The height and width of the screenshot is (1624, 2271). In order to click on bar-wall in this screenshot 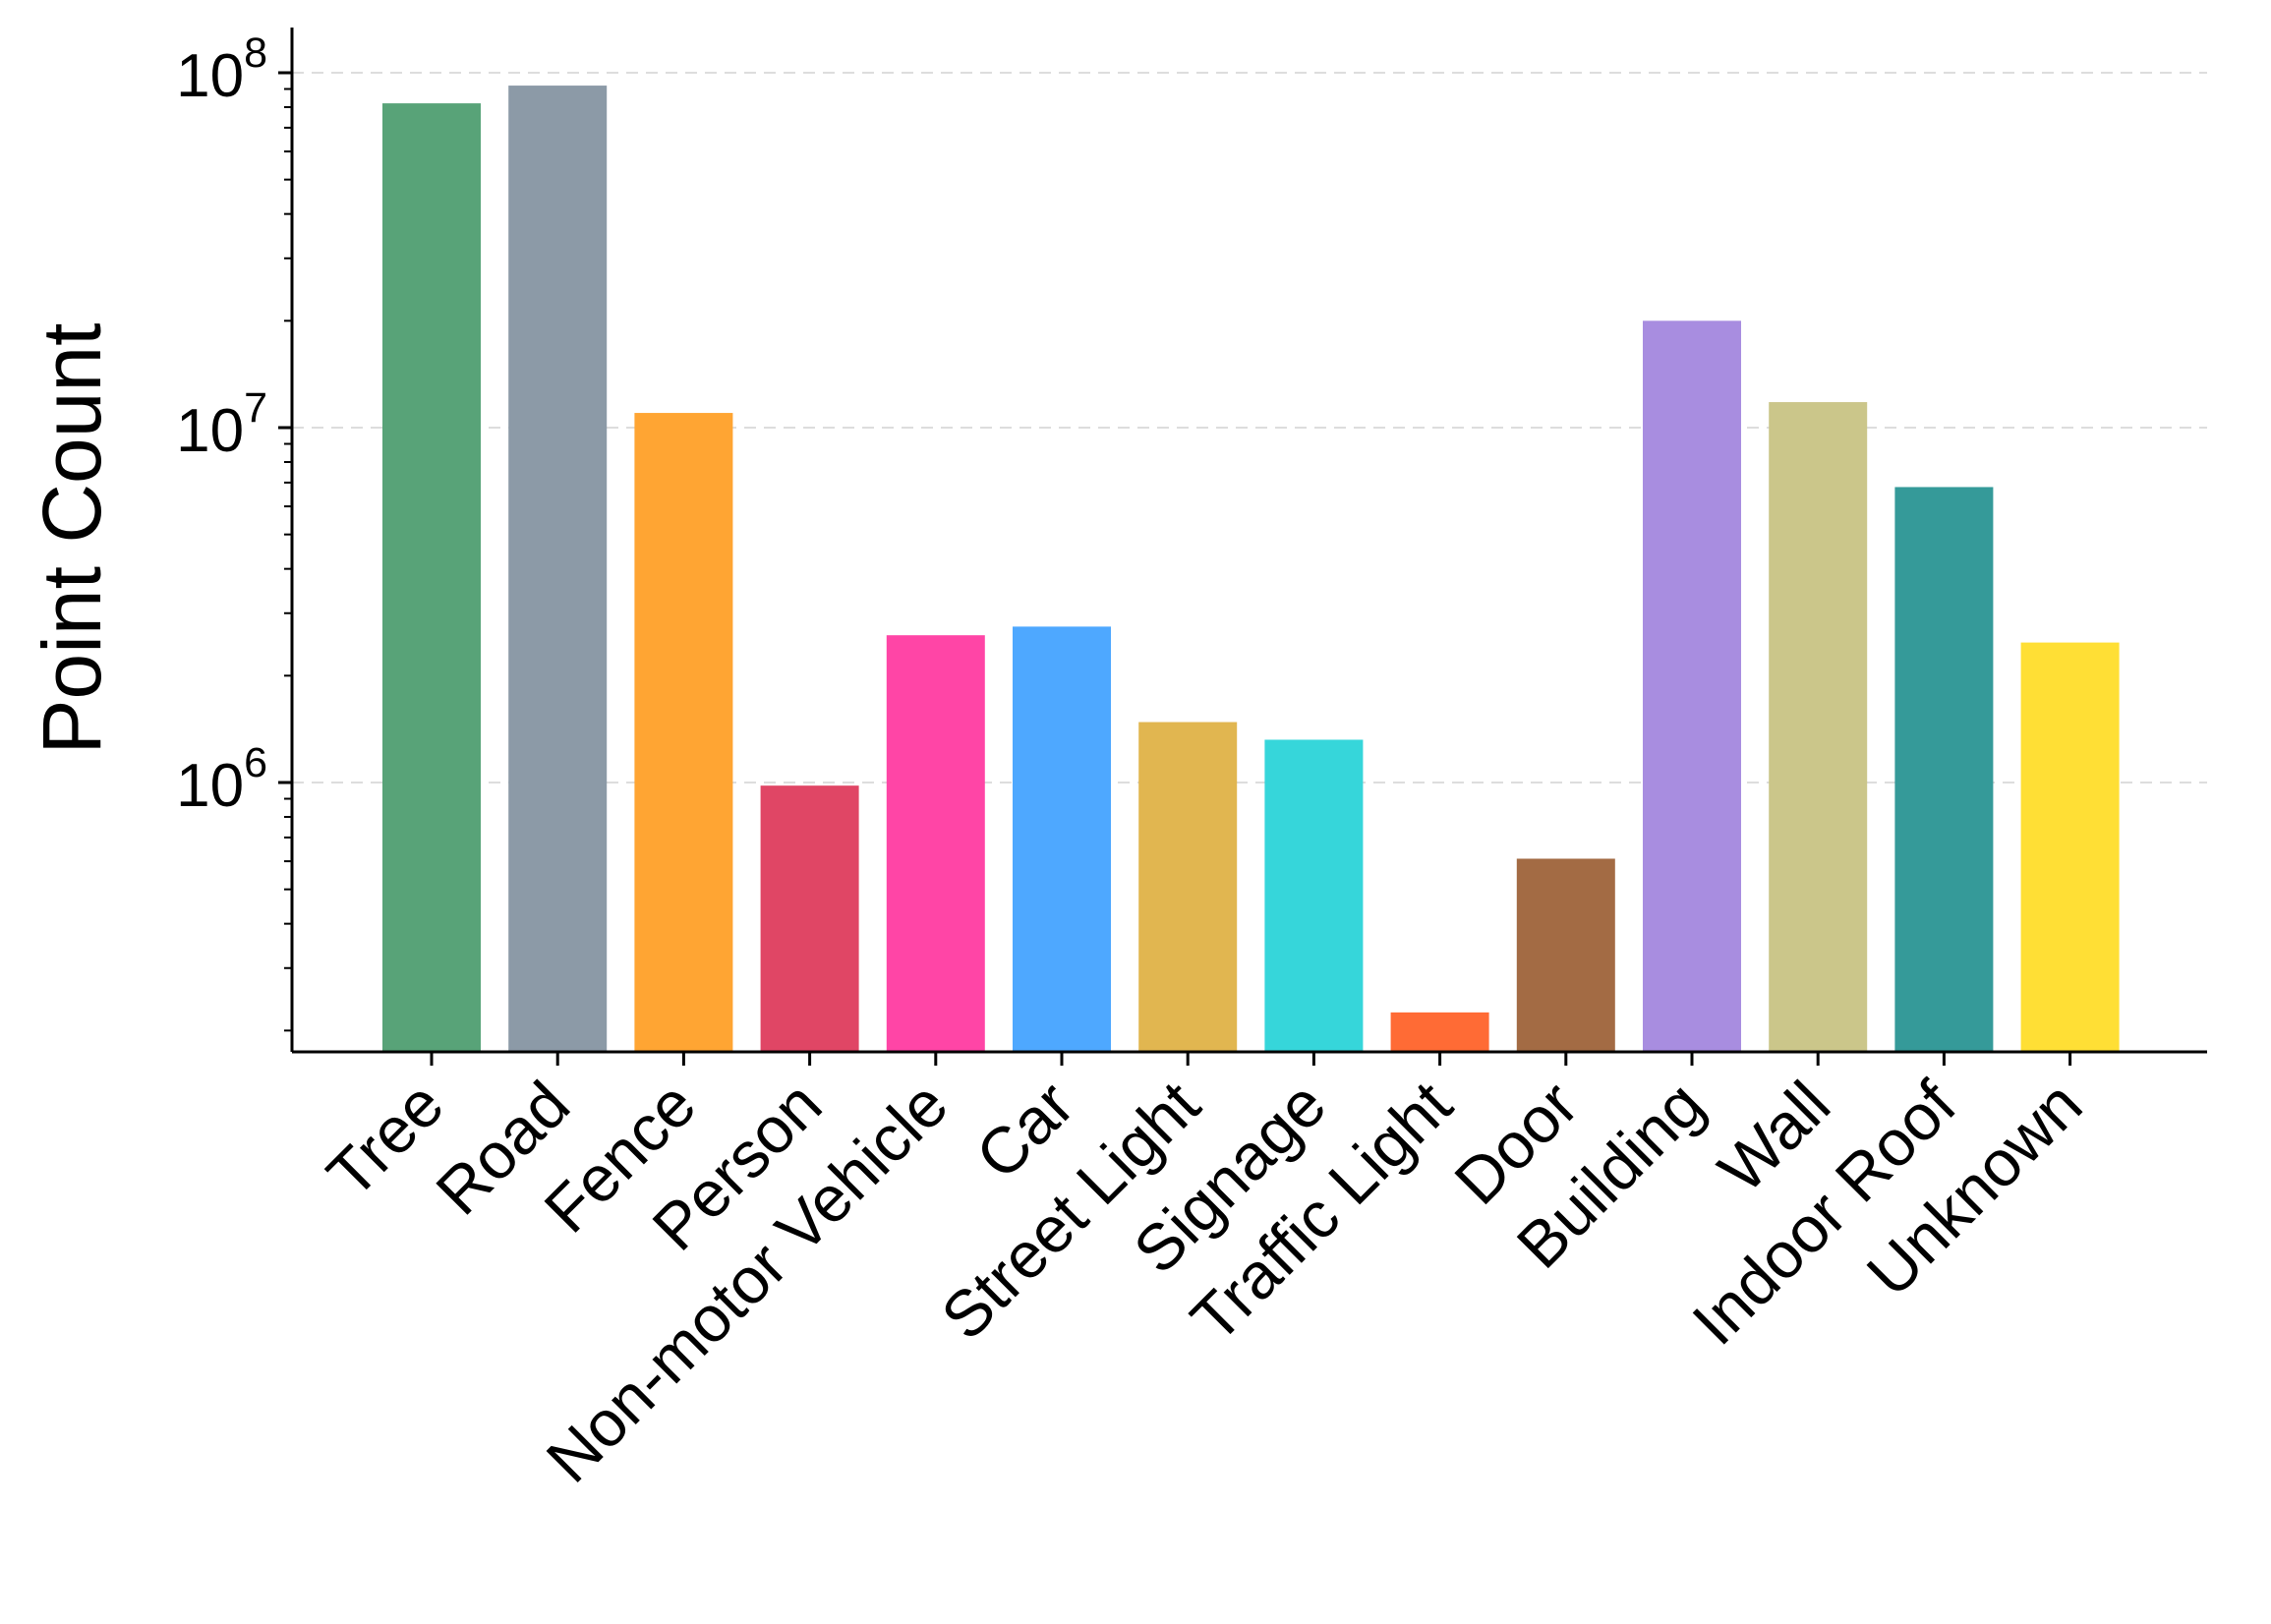, I will do `click(1819, 727)`.